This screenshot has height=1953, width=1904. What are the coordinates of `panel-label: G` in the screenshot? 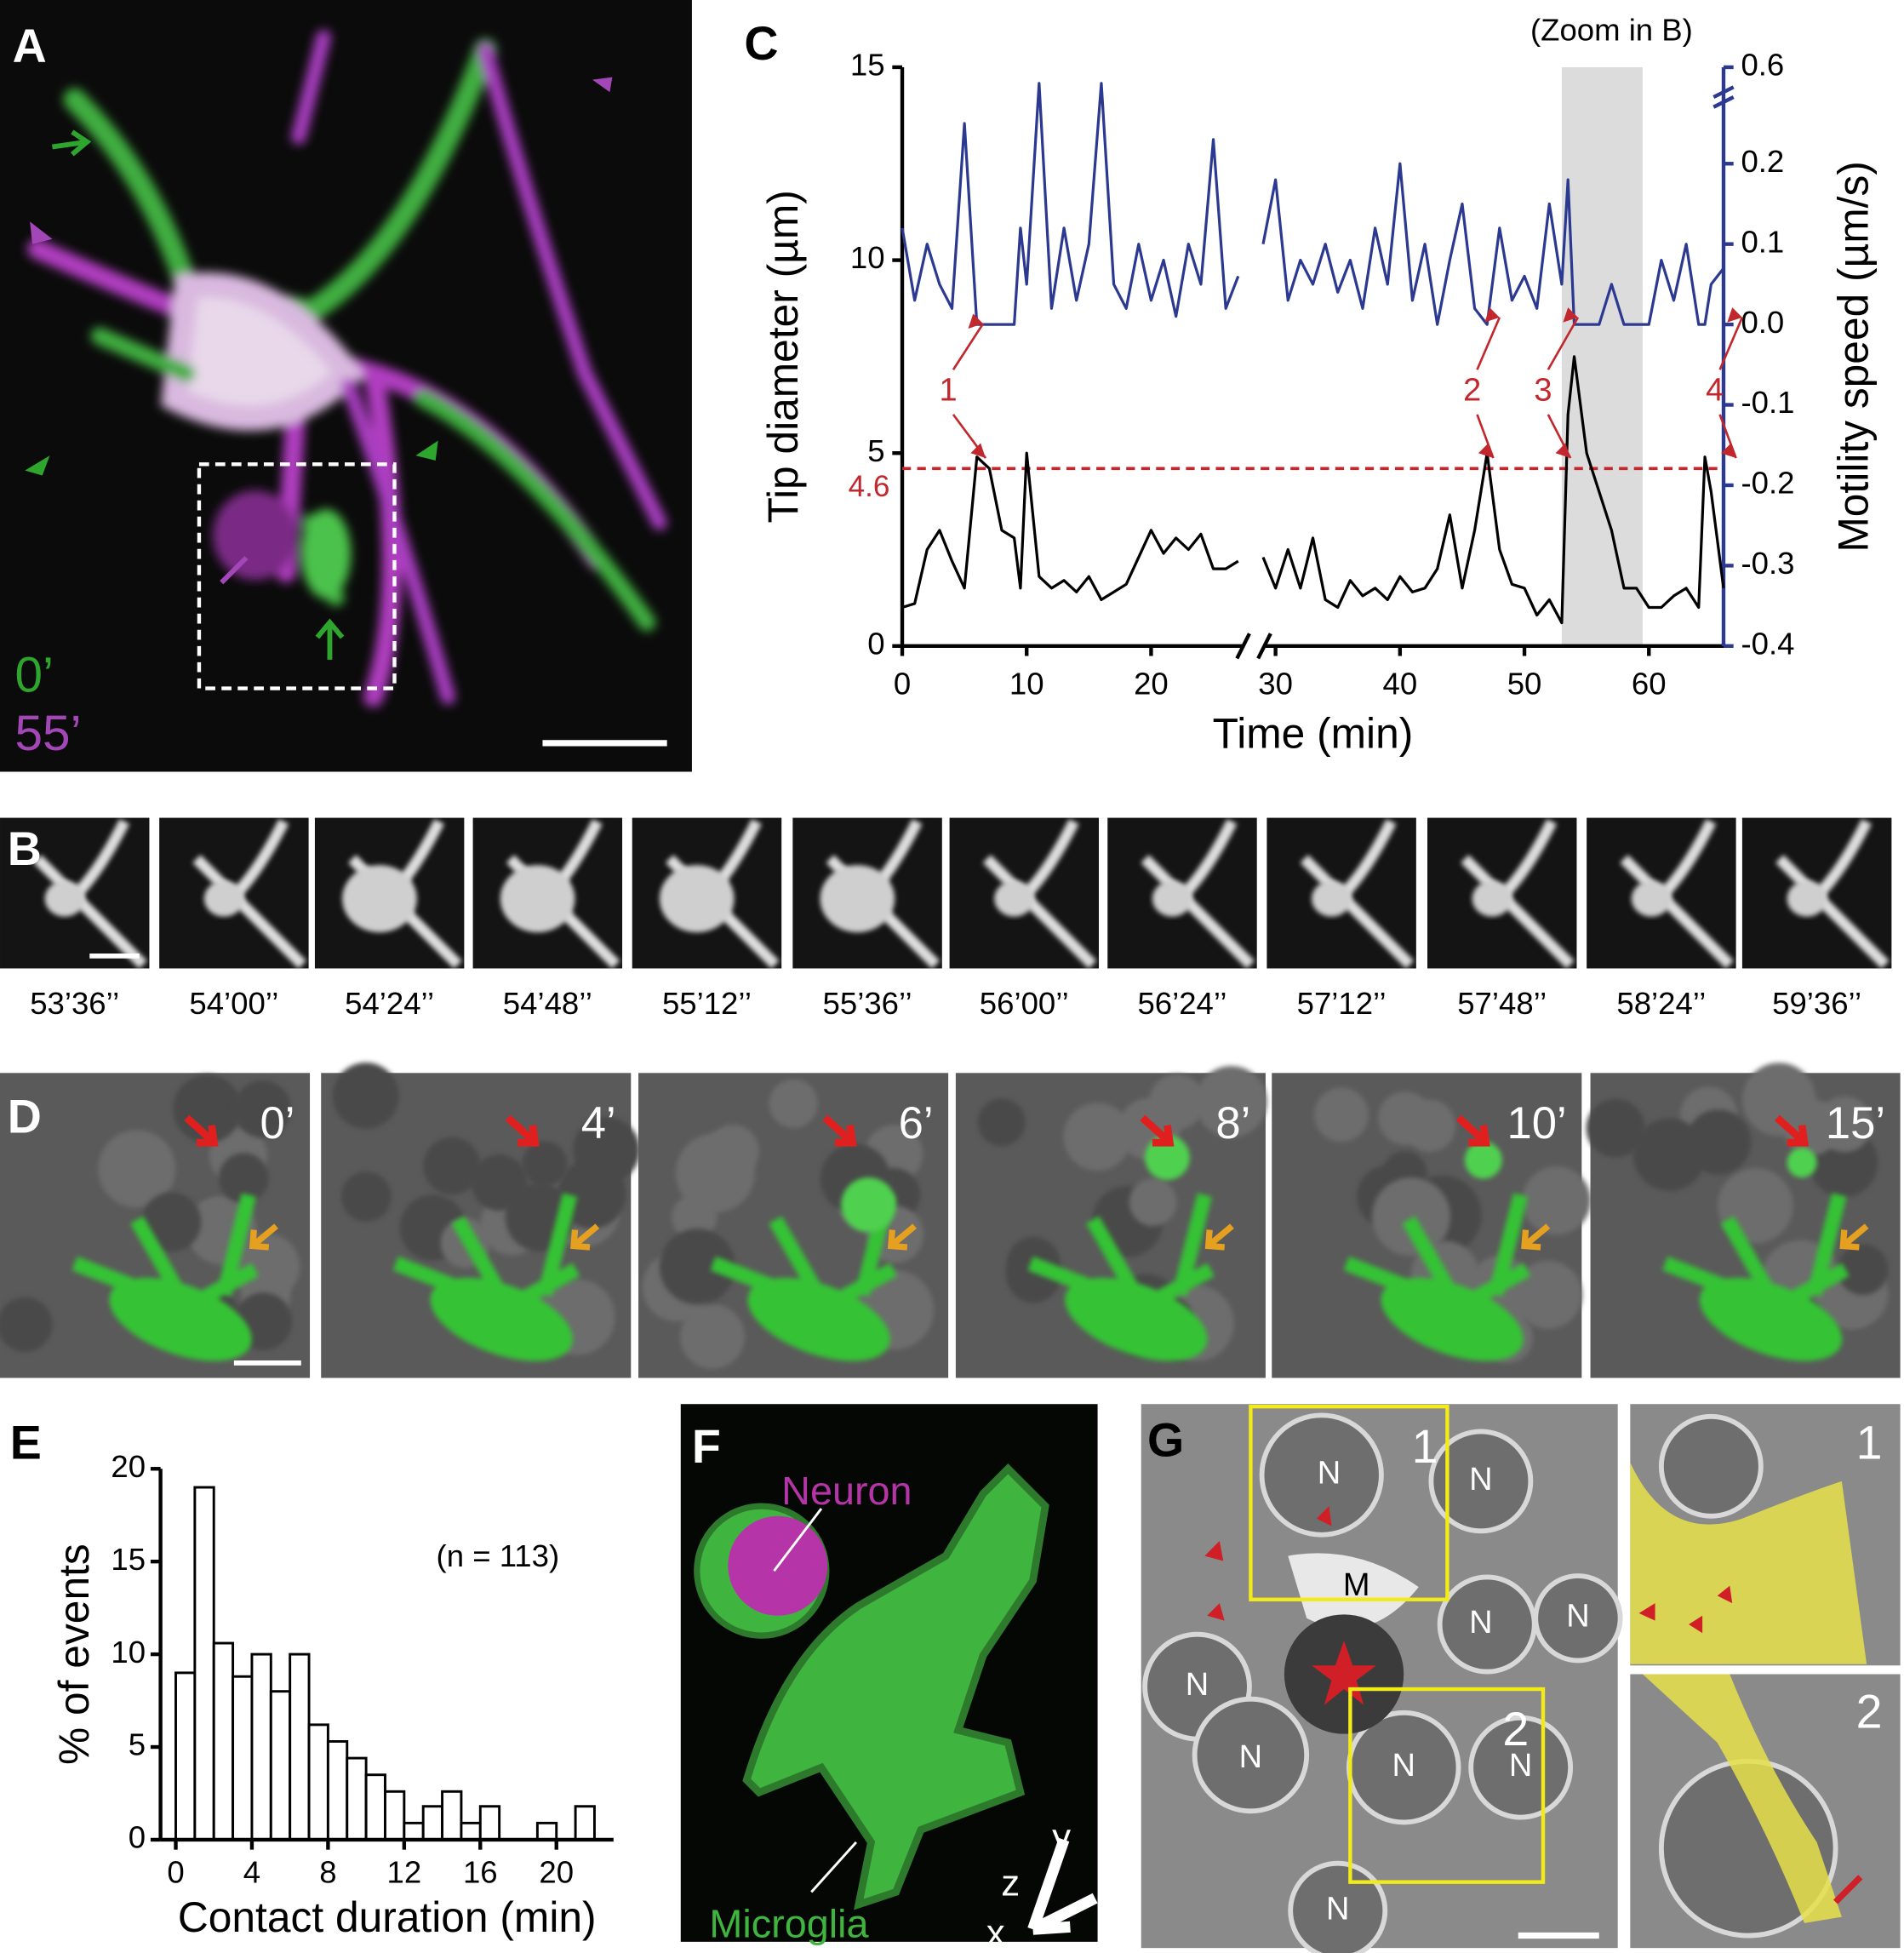 It's located at (1165, 1440).